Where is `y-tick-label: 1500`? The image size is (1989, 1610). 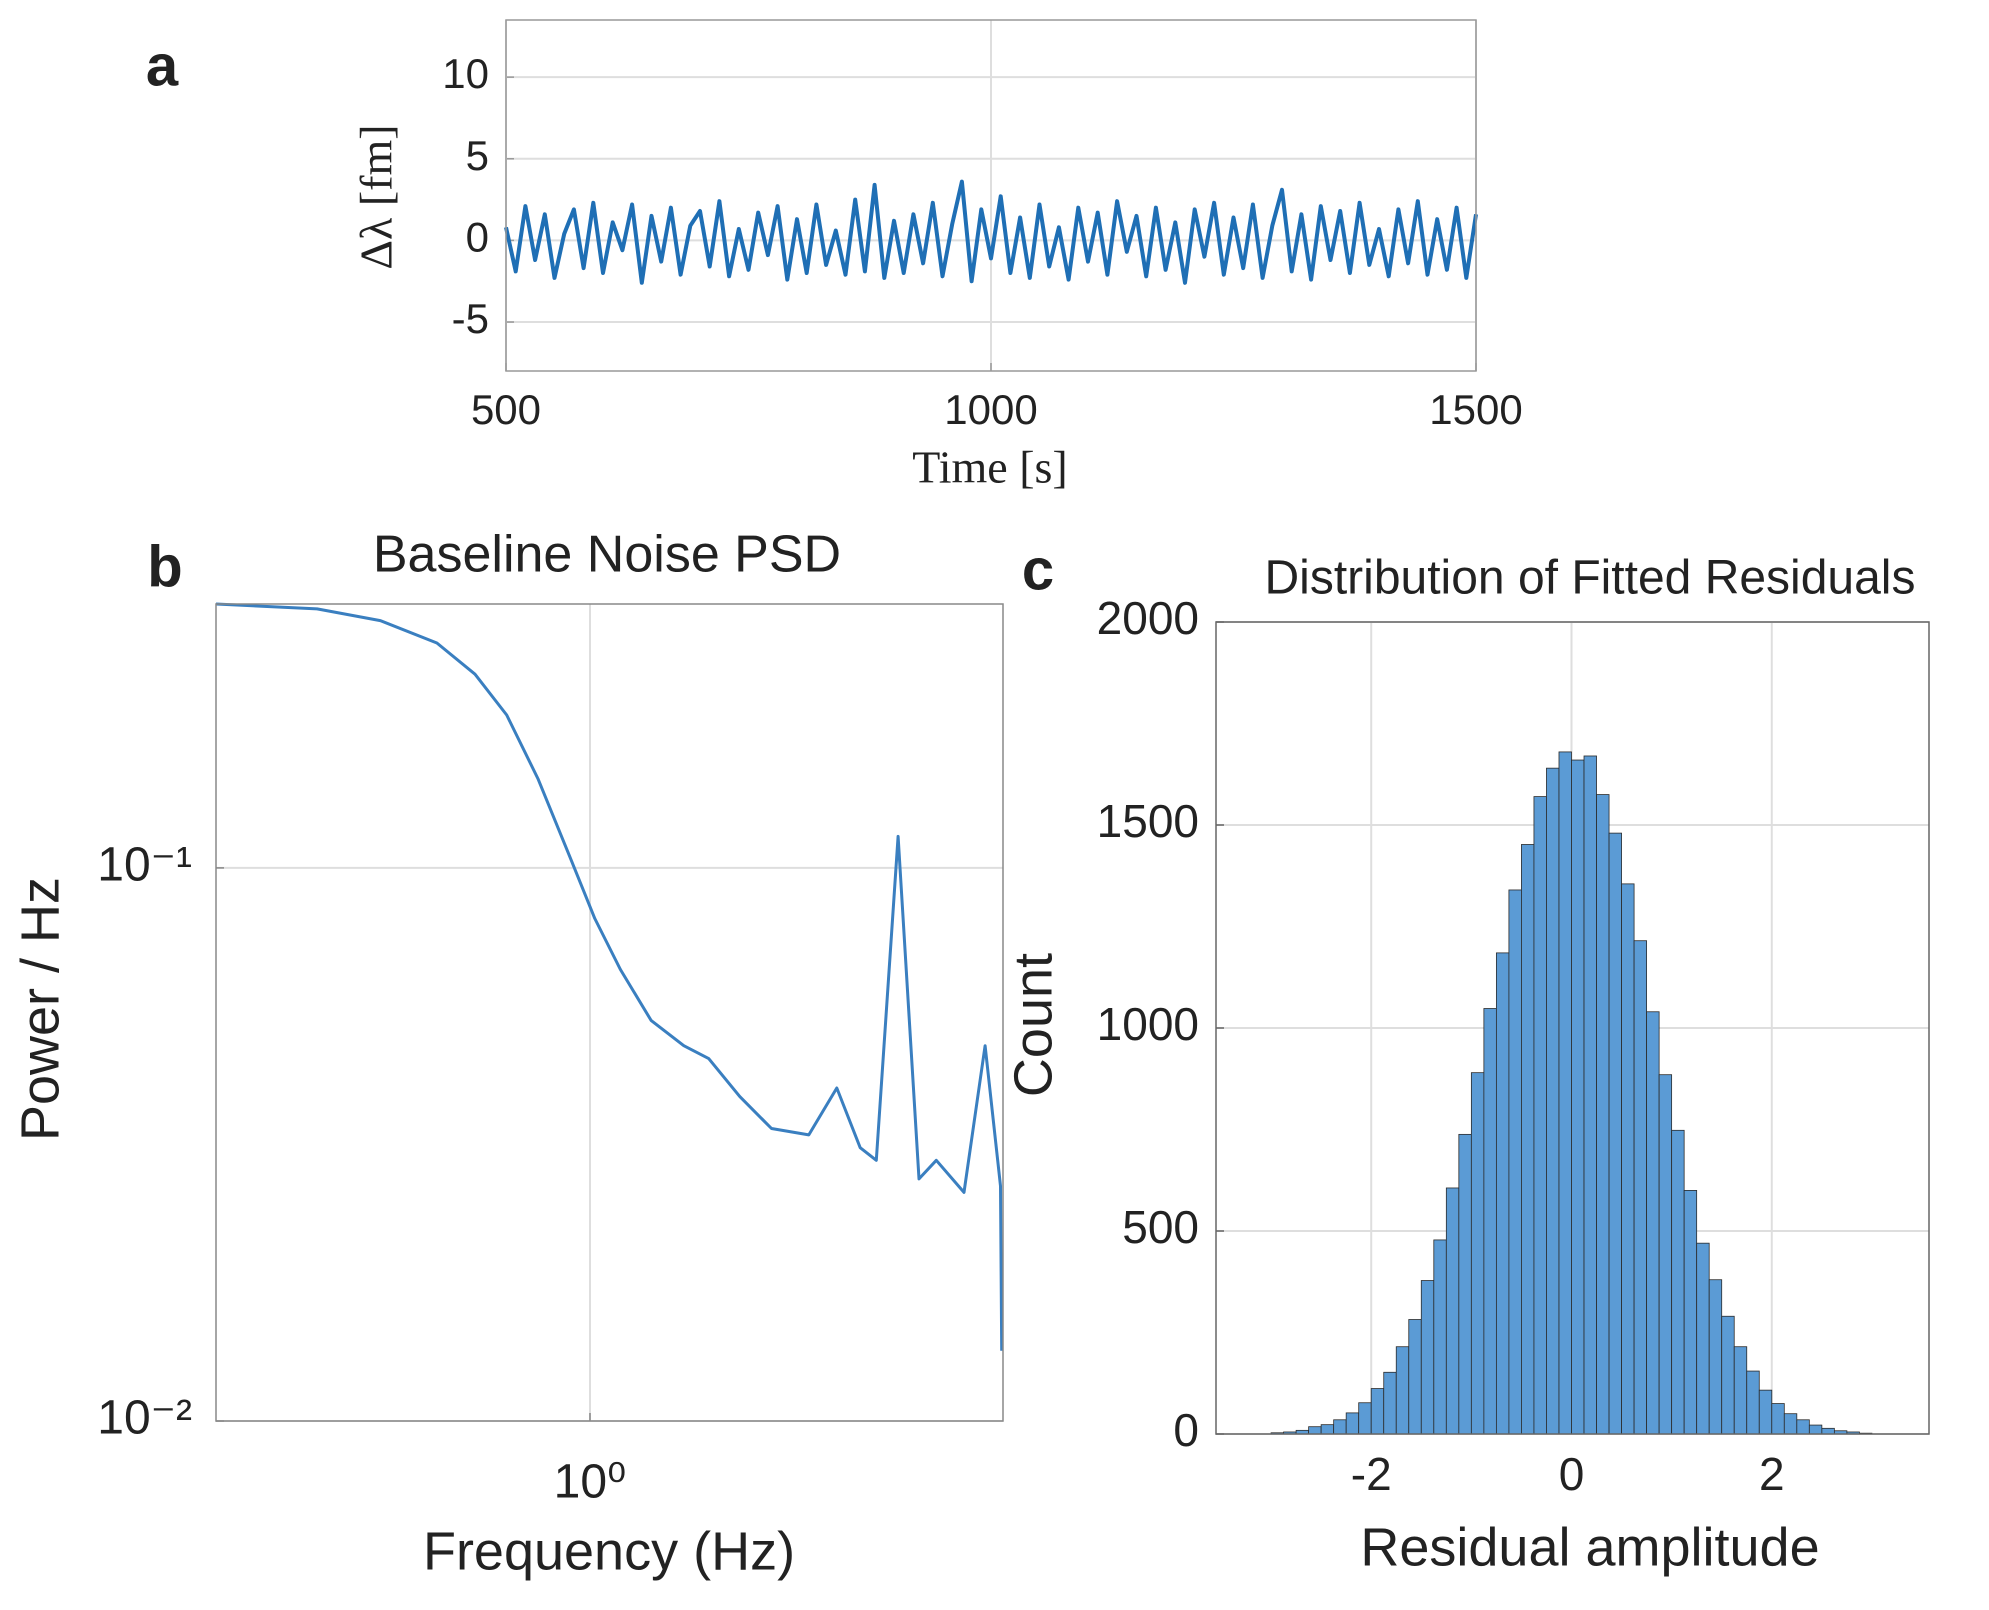 y-tick-label: 1500 is located at coordinates (1148, 821).